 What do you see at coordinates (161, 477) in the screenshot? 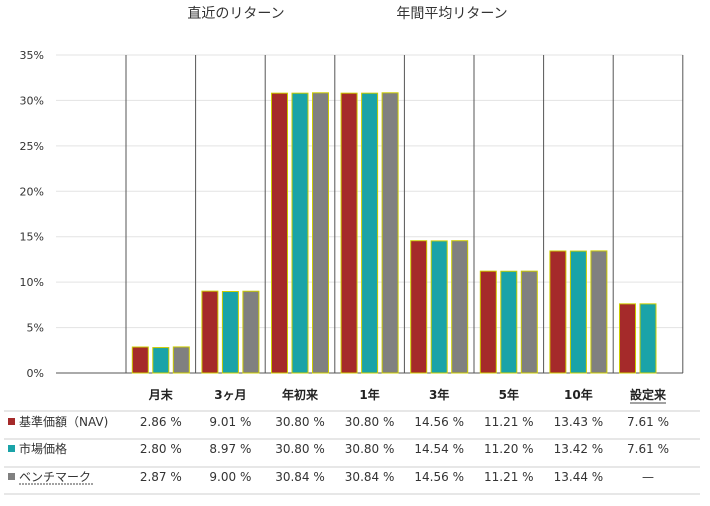
I see `data-label: 2.87 %` at bounding box center [161, 477].